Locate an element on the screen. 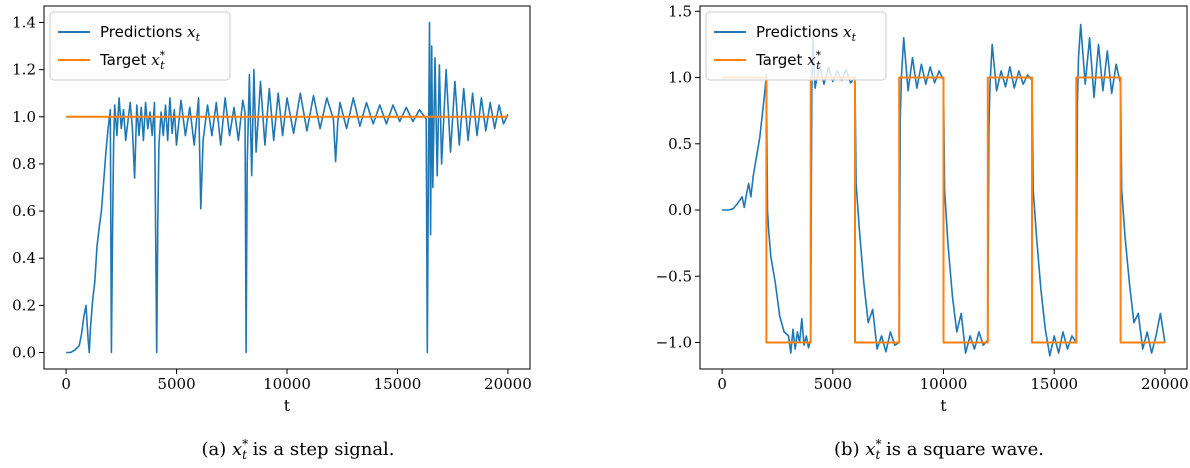 The height and width of the screenshot is (468, 1190). figure-caption: (b) x* t is a square wave. is located at coordinates (939, 449).